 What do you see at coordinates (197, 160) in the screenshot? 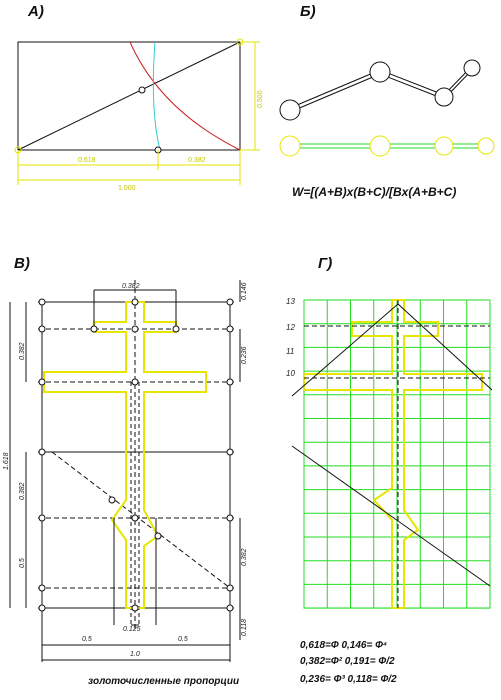
I see `panel-a-dim-bottom-right: 0.382` at bounding box center [197, 160].